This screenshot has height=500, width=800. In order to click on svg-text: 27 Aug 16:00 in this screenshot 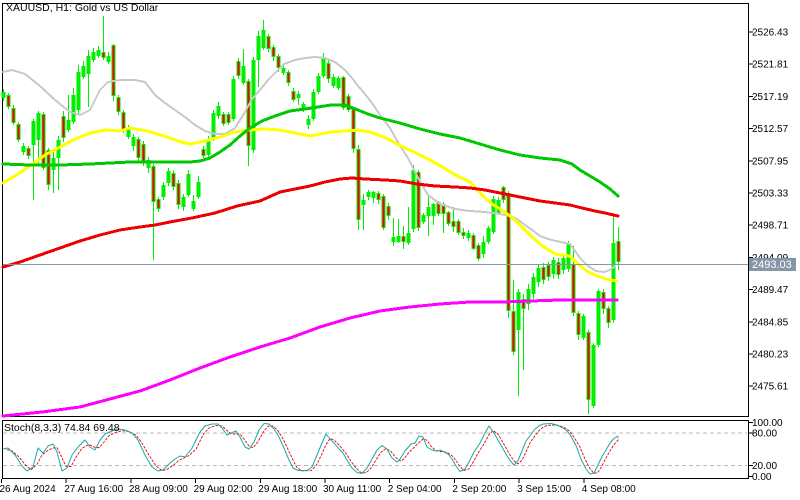, I will do `click(93, 489)`.